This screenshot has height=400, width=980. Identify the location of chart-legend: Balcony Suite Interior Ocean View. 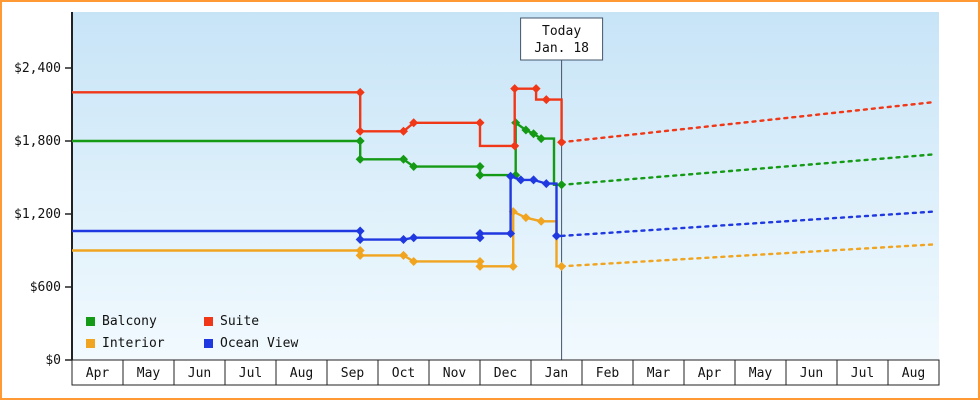
(192, 332).